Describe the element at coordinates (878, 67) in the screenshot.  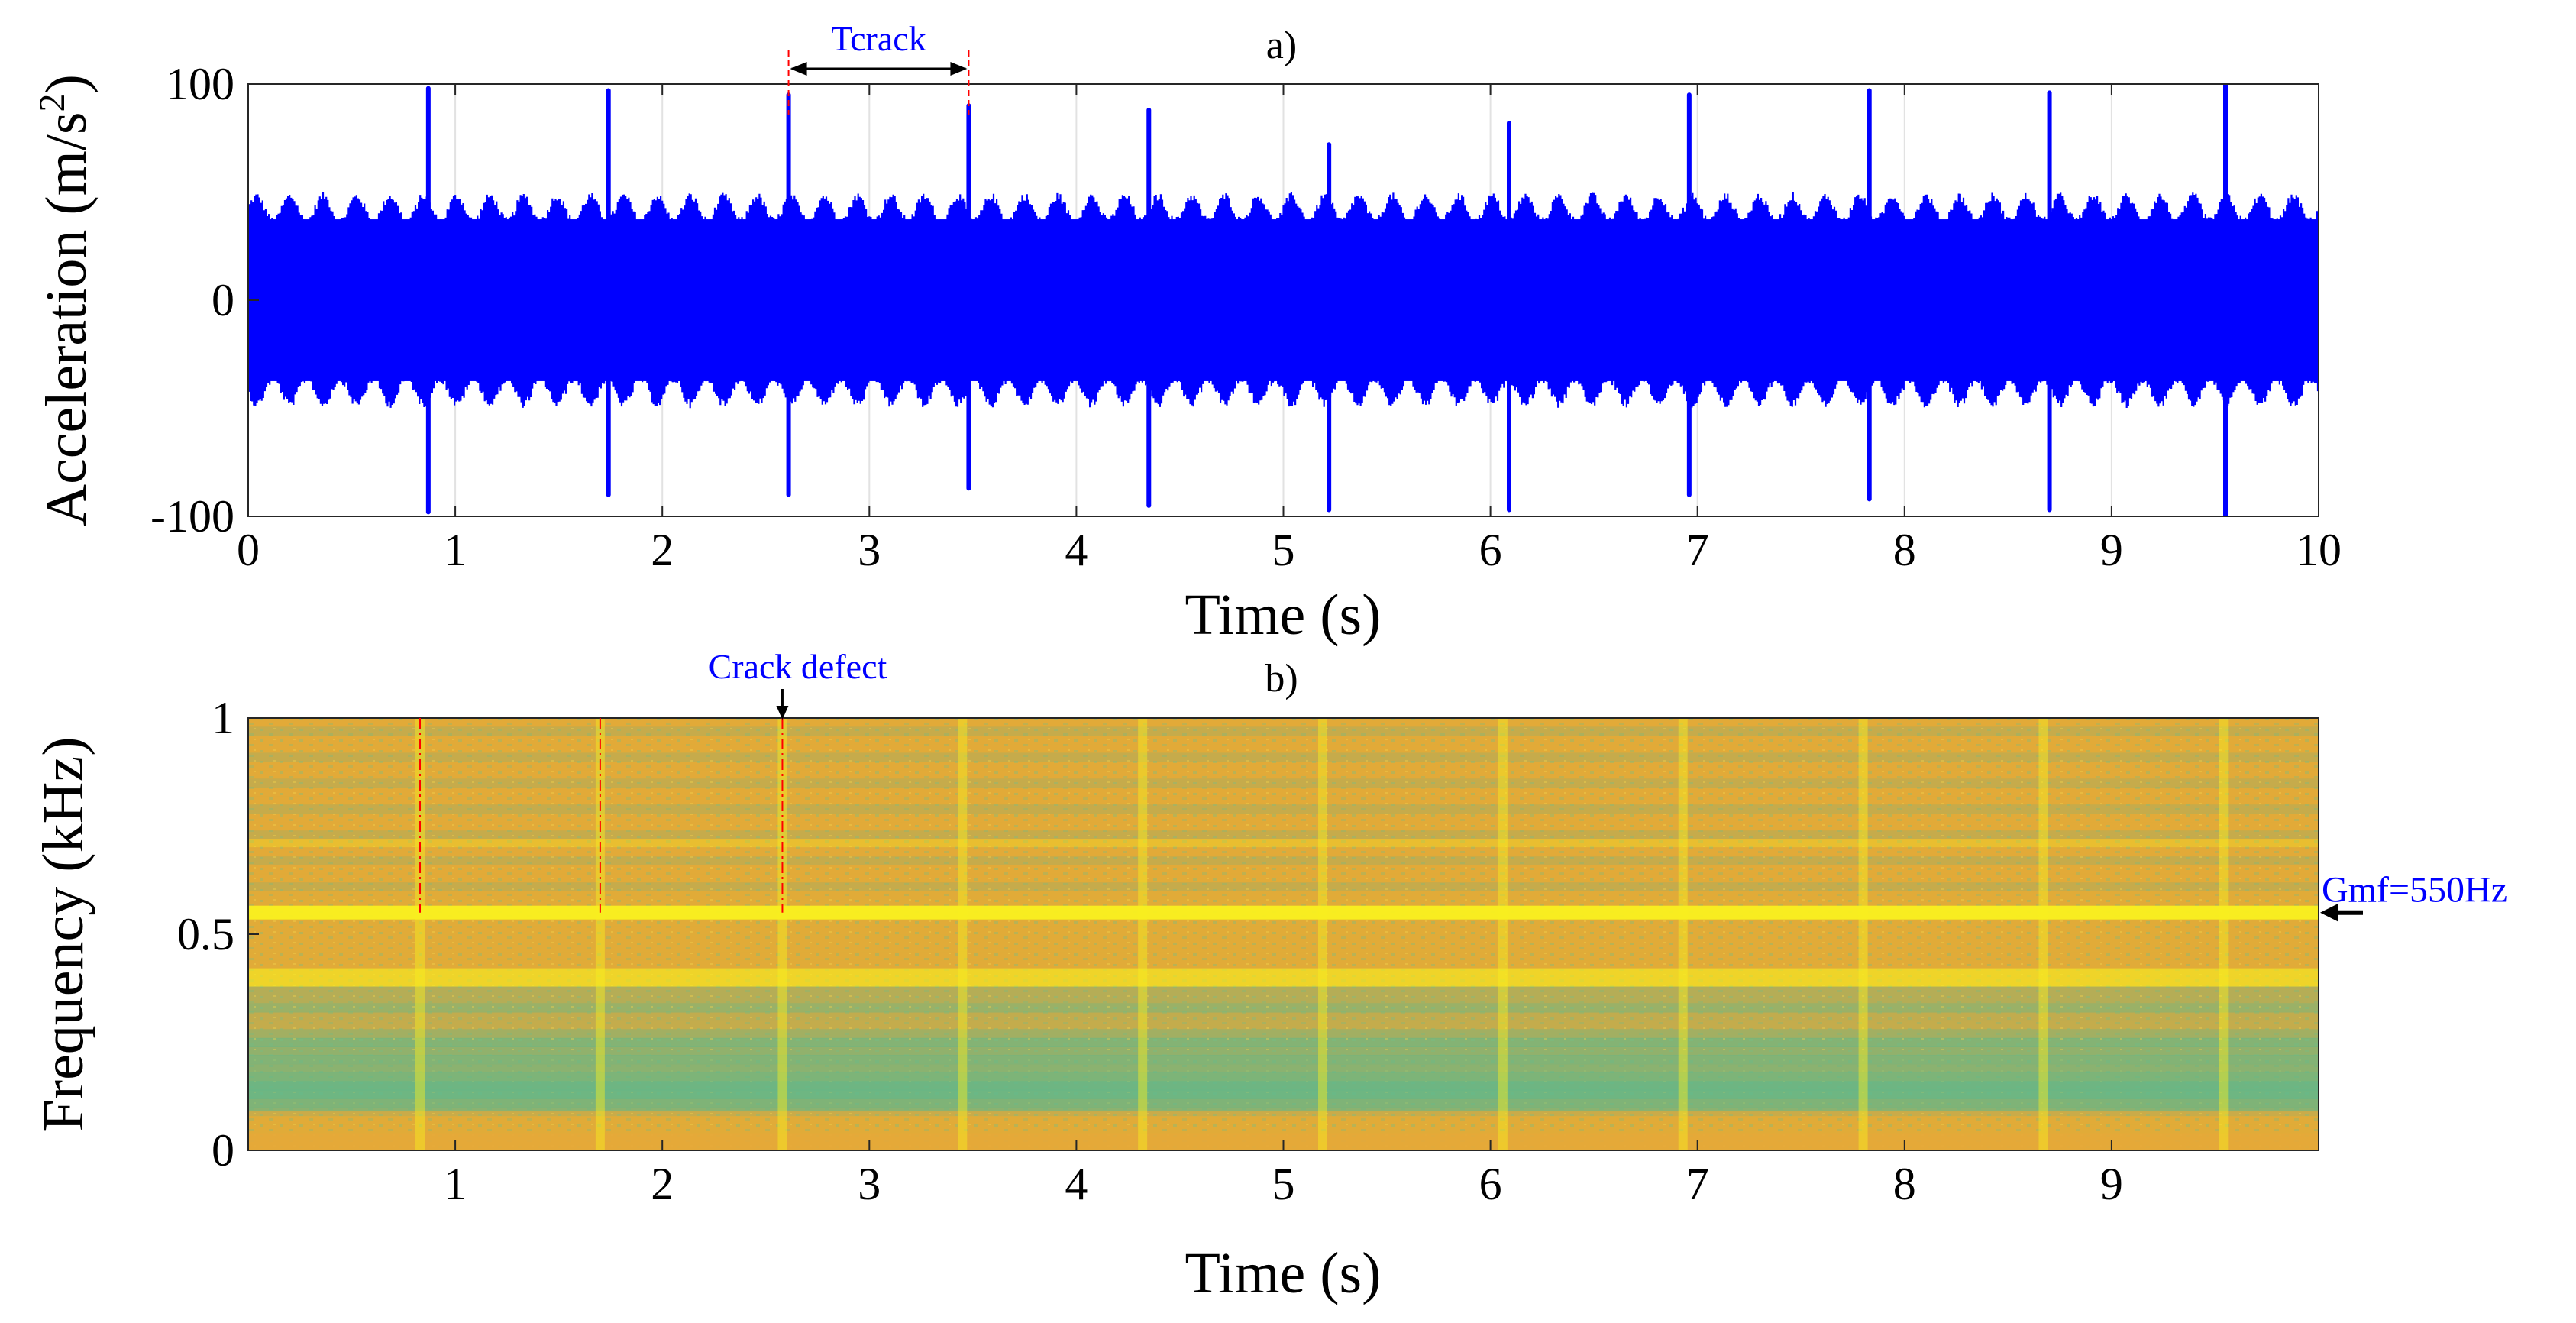
I see `tcrack-annotation: Tcrack` at that location.